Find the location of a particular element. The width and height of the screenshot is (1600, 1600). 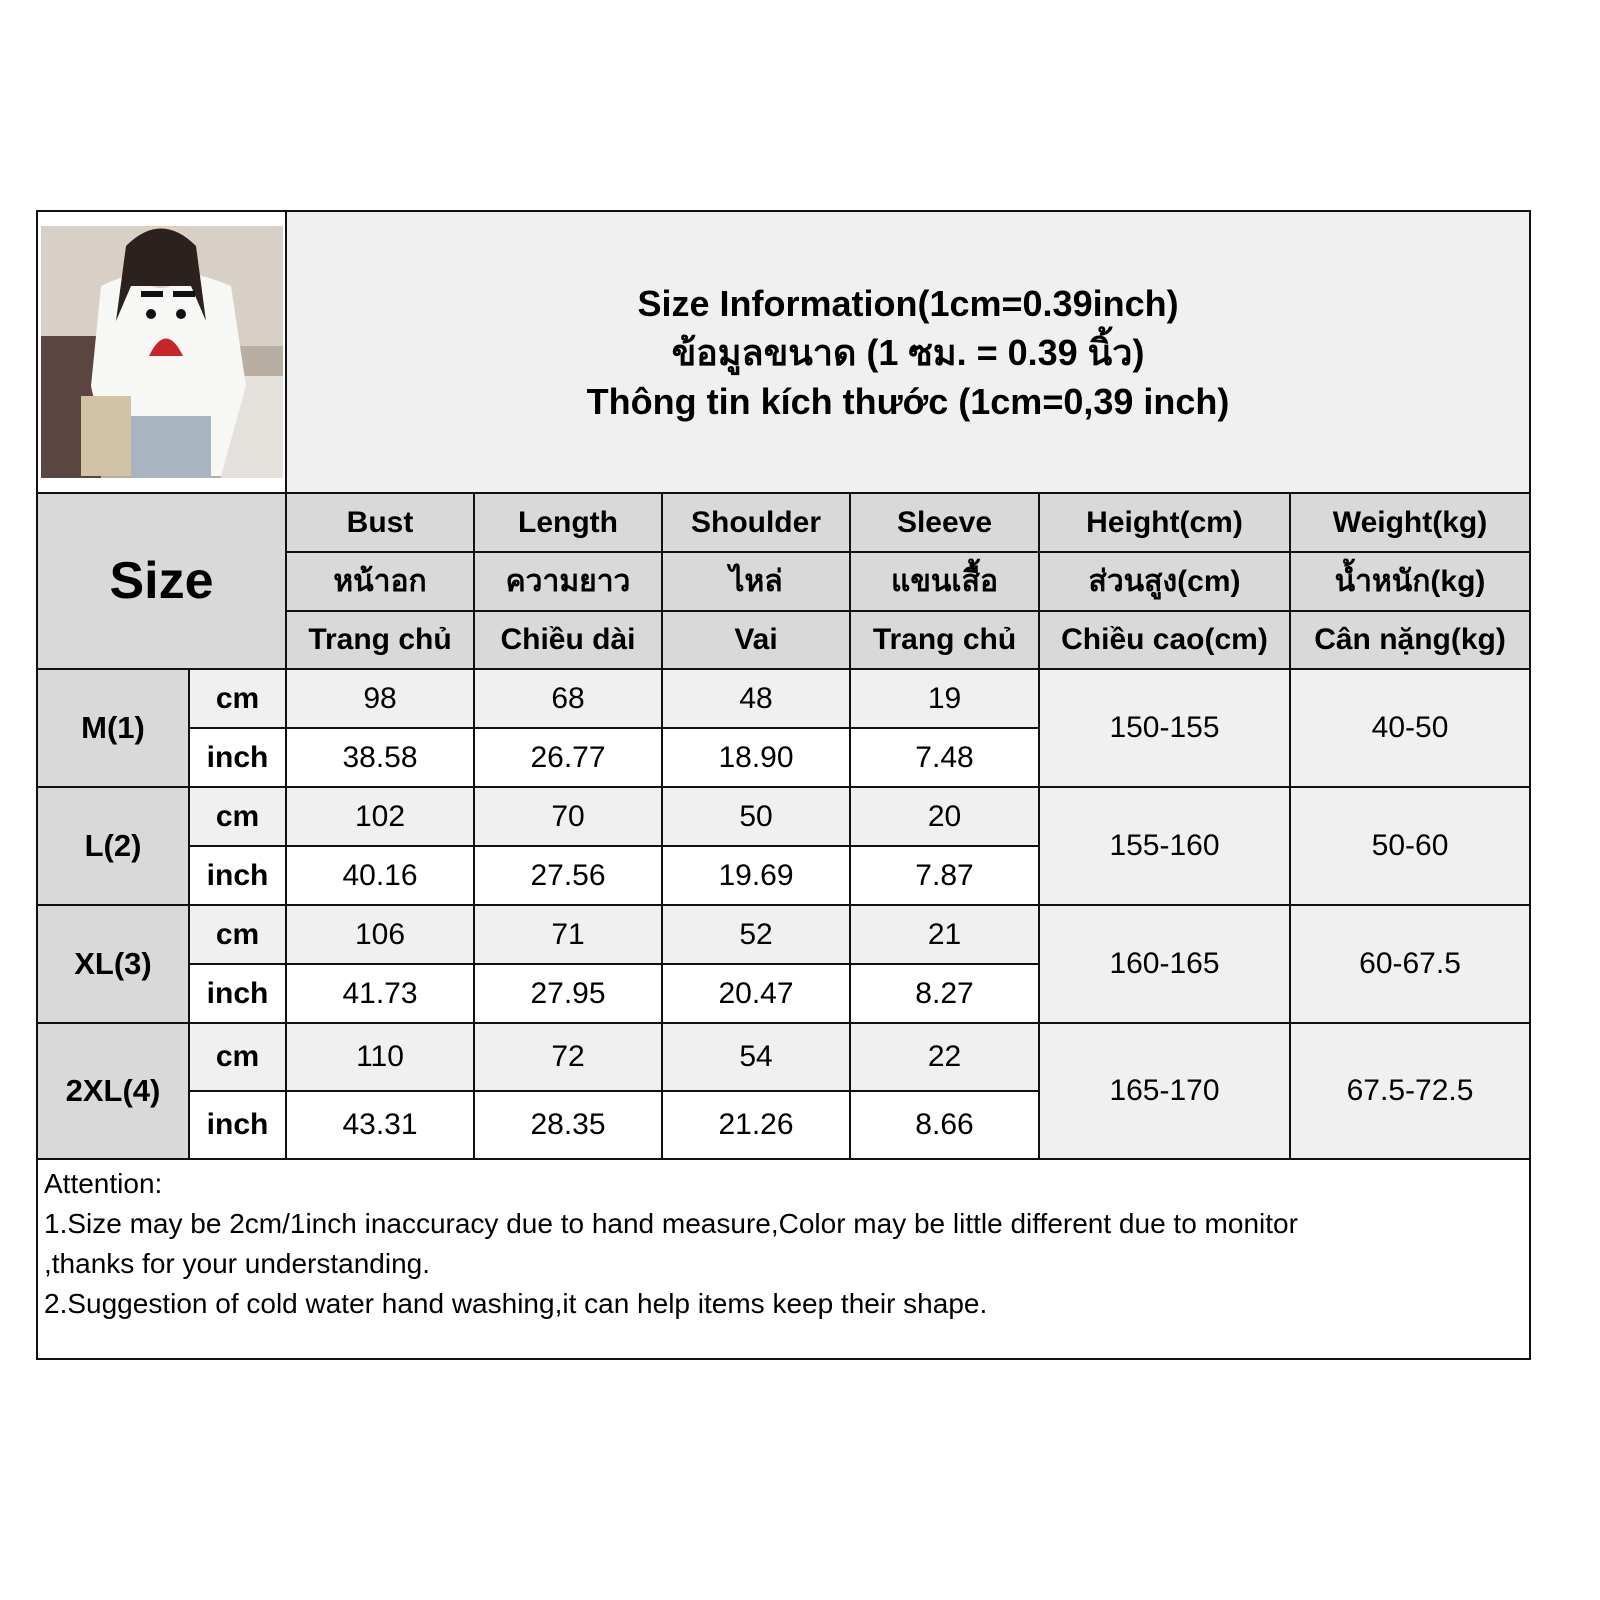

table-row: 2XL(4) cm 110 72 54 22 165-170 67.5-72.5 is located at coordinates (784, 1091).